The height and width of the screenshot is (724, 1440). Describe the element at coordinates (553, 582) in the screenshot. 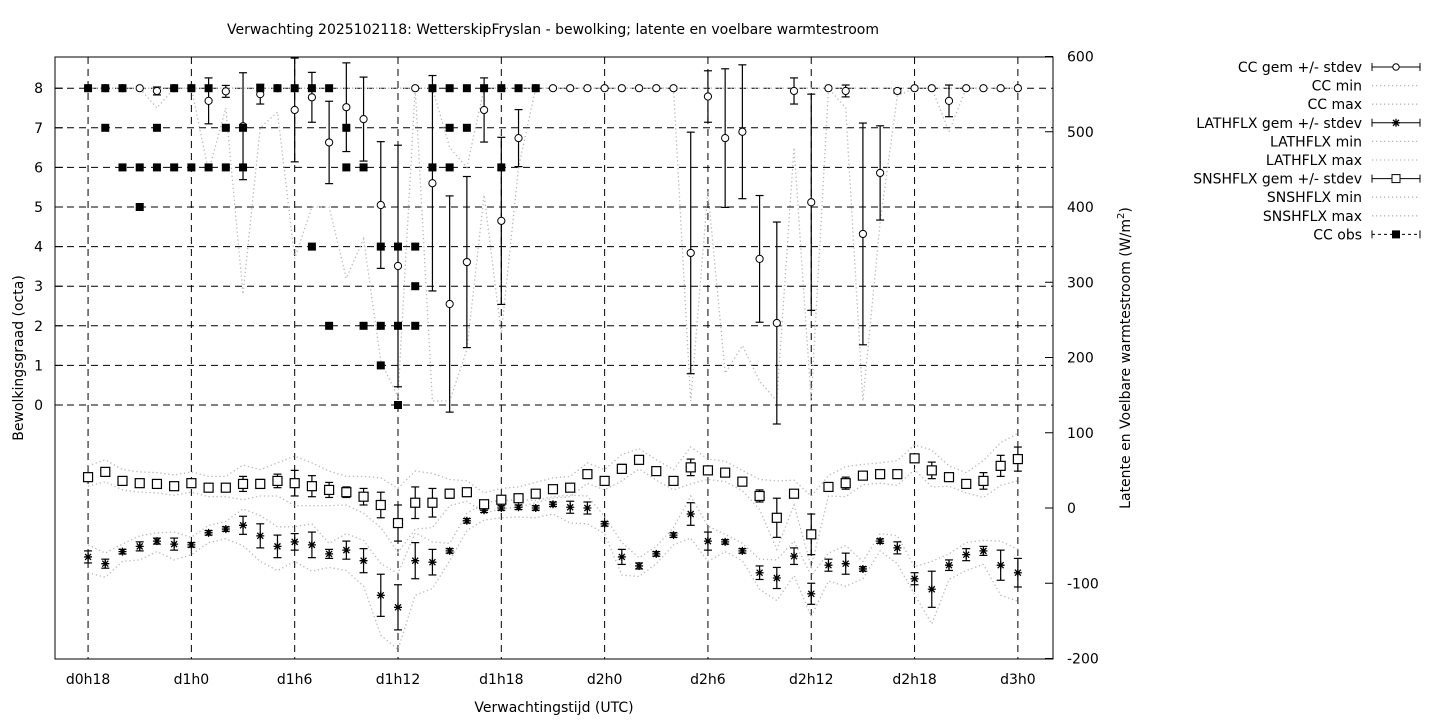

I see `series-line-lathflx-min` at that location.